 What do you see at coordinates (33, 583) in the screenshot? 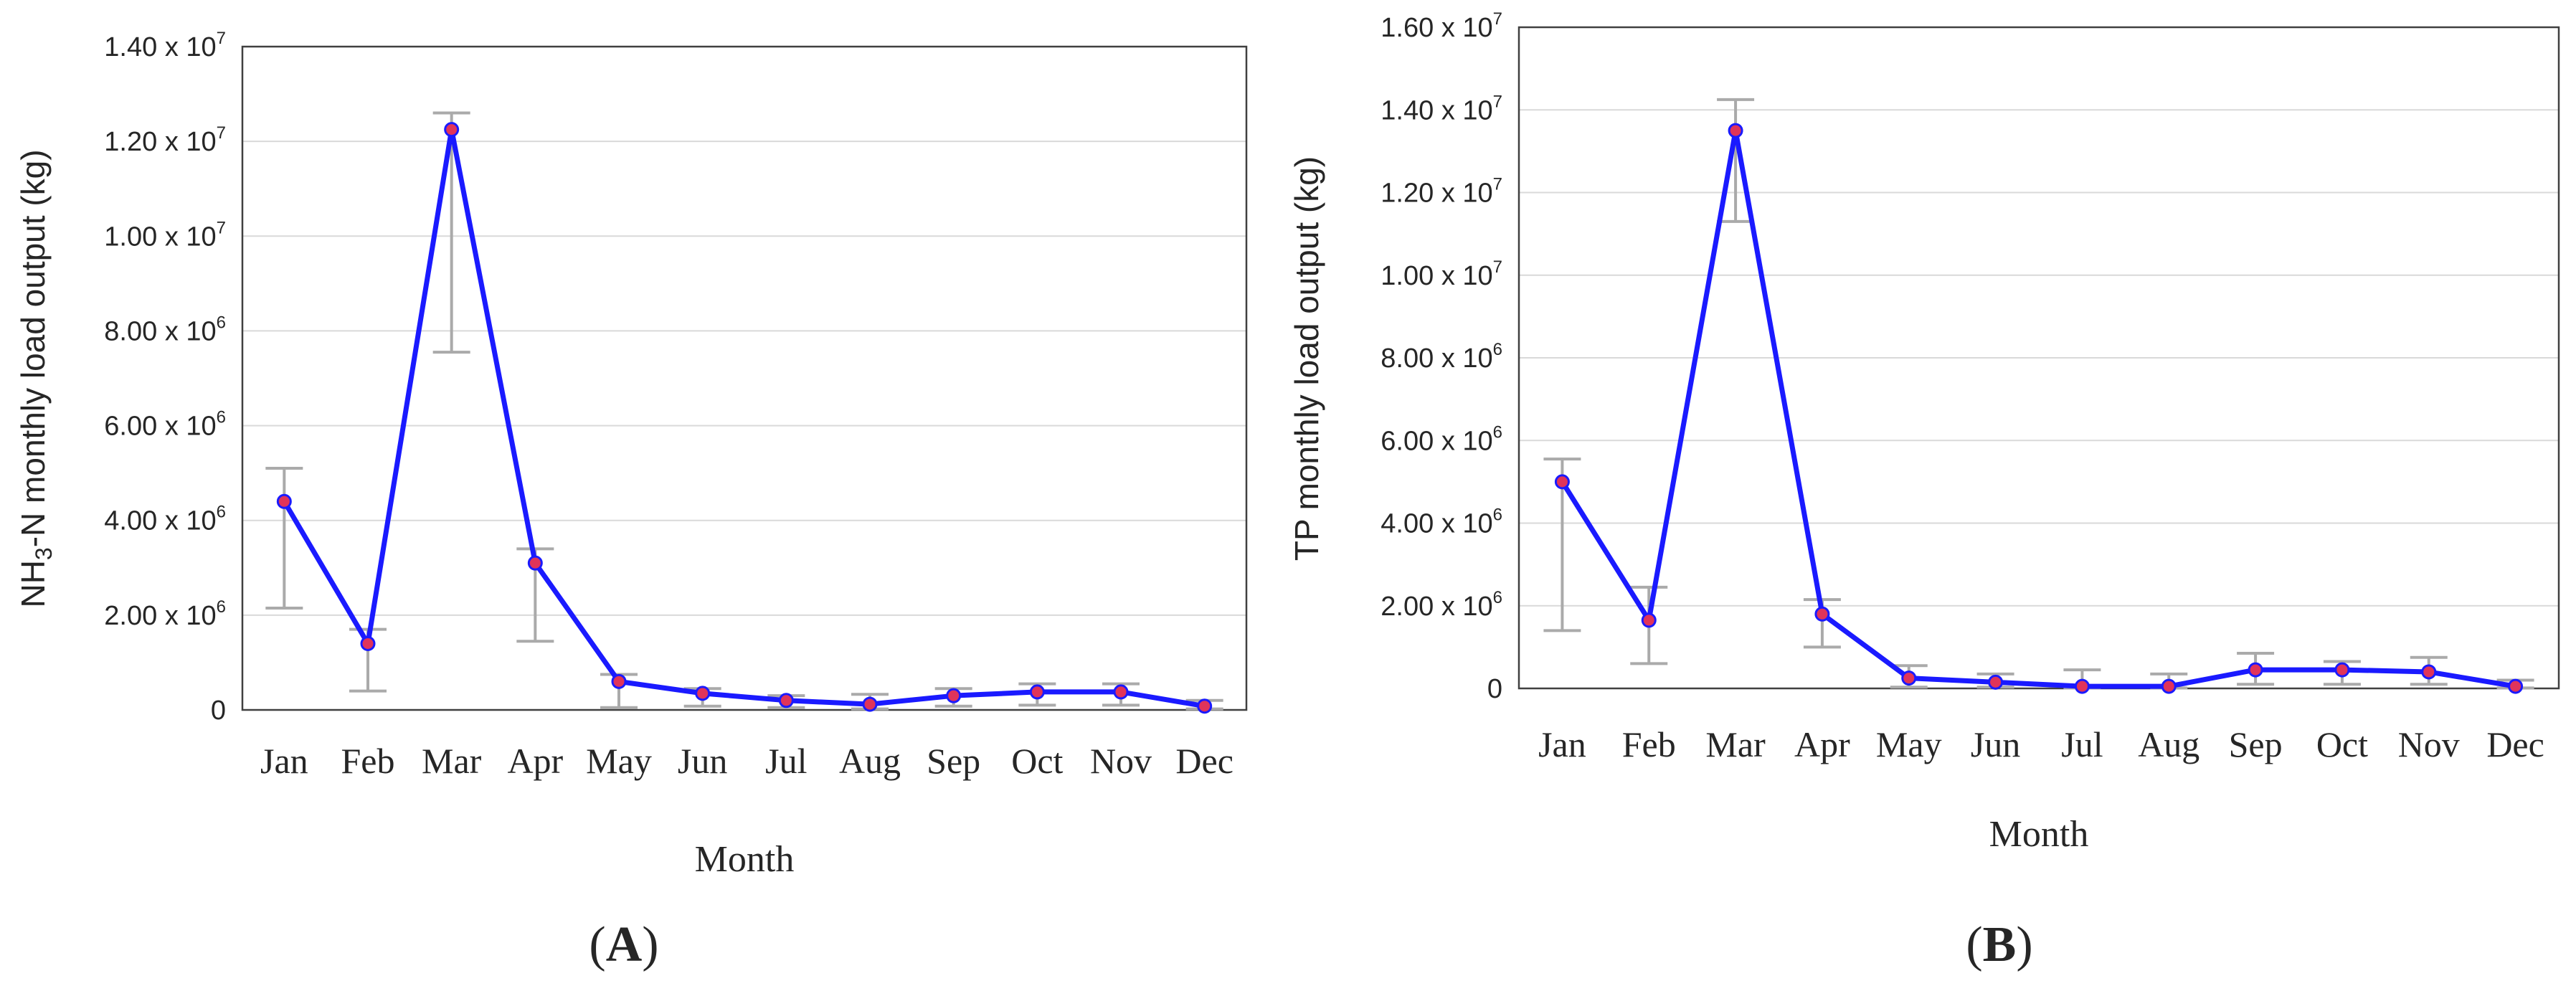
I see `y-axis-label-prefix: NH` at bounding box center [33, 583].